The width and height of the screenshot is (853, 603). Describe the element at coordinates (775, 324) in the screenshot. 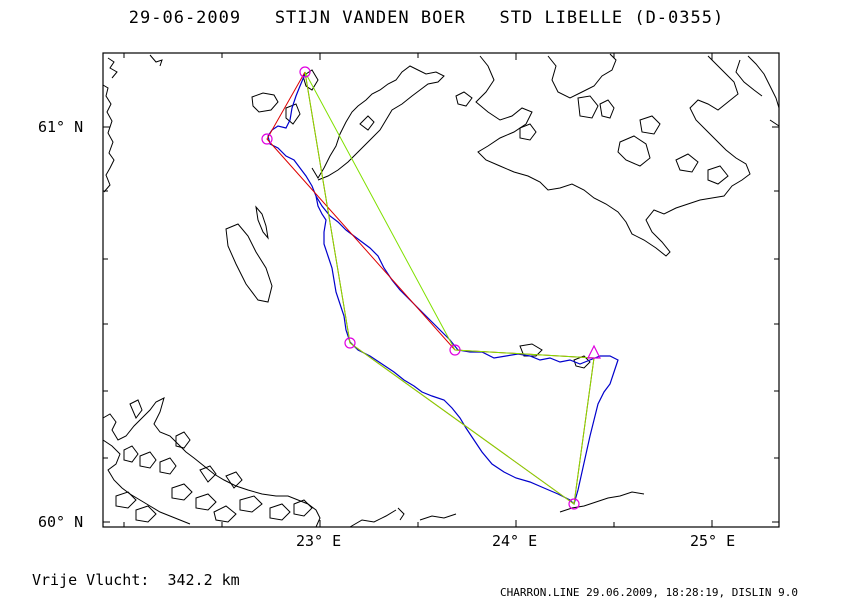

I see `lat-ticks-right` at that location.